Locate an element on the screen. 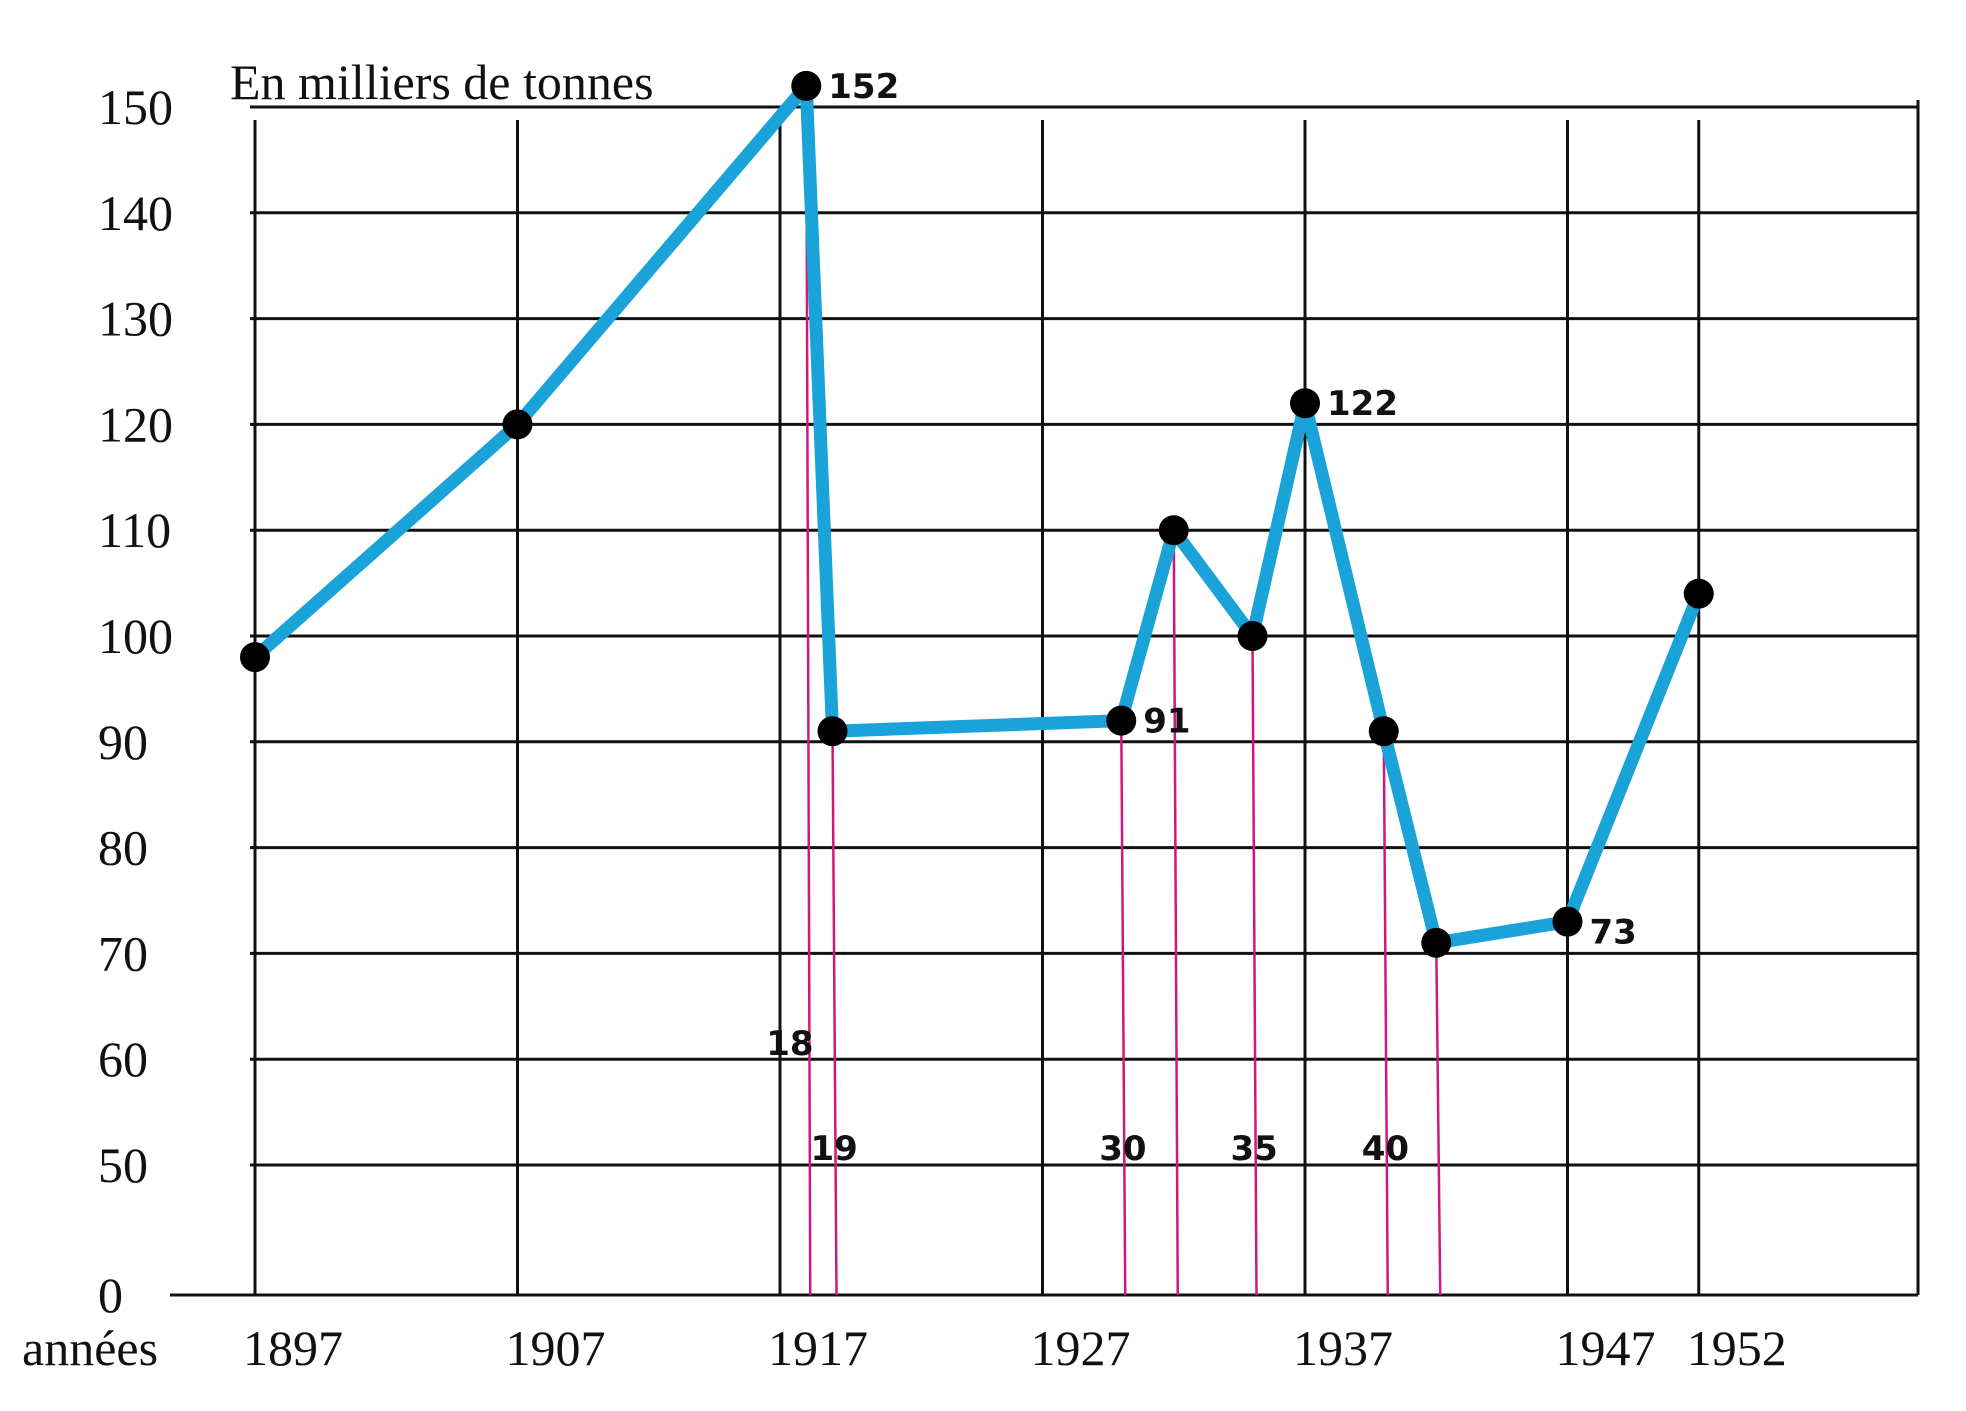 The width and height of the screenshot is (1966, 1411). x-tick-label: 1907 is located at coordinates (556, 1348).